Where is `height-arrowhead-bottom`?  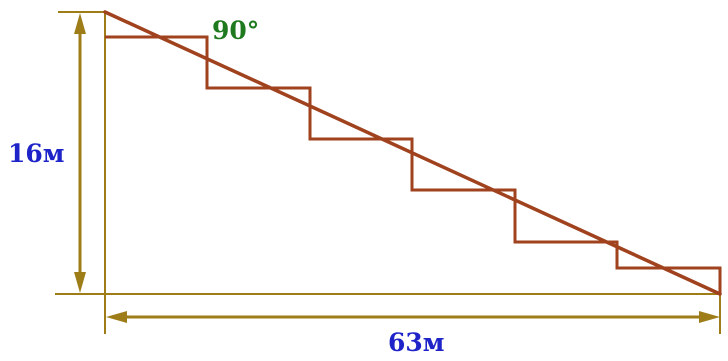
height-arrowhead-bottom is located at coordinates (80, 282).